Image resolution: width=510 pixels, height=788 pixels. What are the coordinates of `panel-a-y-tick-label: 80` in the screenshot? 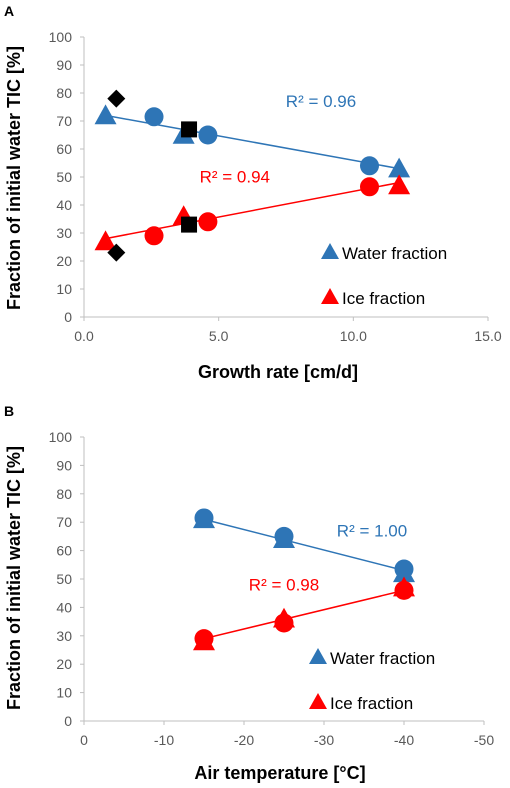 It's located at (64, 93).